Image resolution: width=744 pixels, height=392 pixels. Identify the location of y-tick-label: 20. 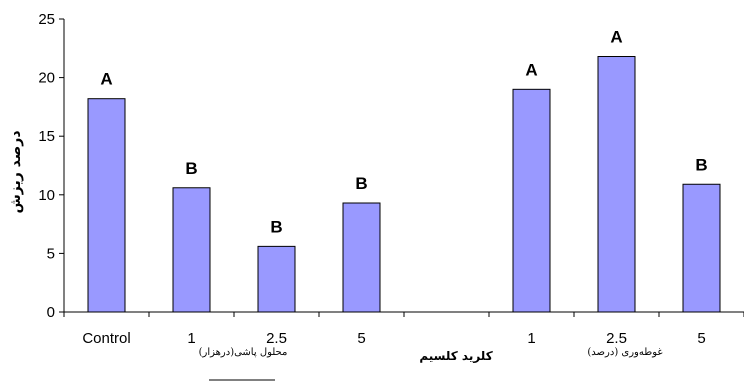
(46, 78).